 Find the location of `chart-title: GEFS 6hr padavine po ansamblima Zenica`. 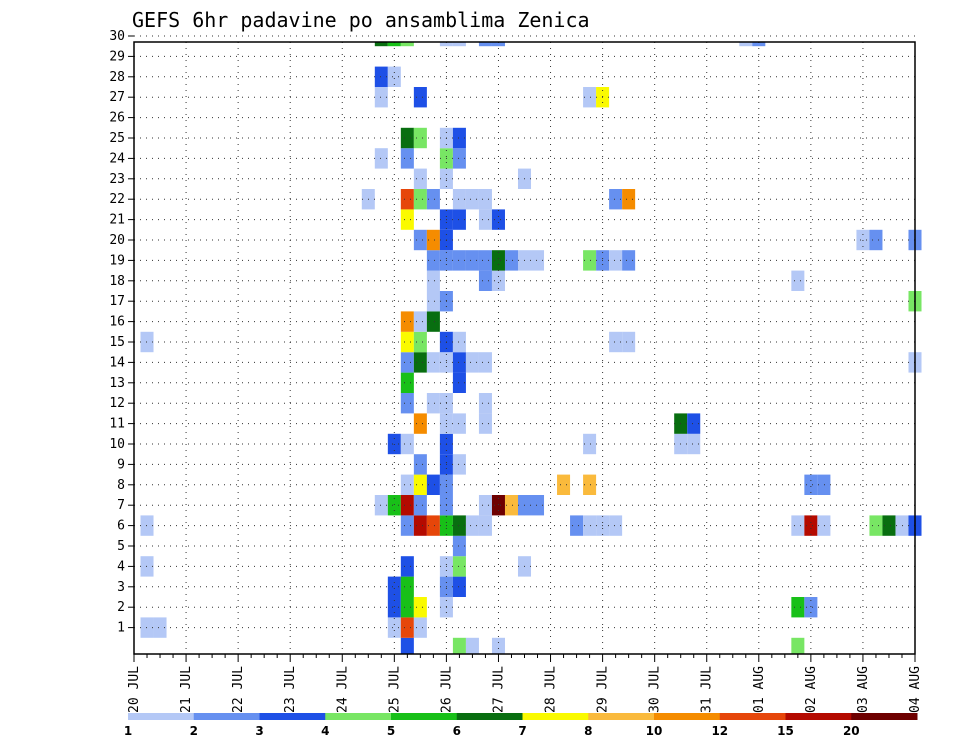

chart-title: GEFS 6hr padavine po ansamblima Zenica is located at coordinates (361, 20).